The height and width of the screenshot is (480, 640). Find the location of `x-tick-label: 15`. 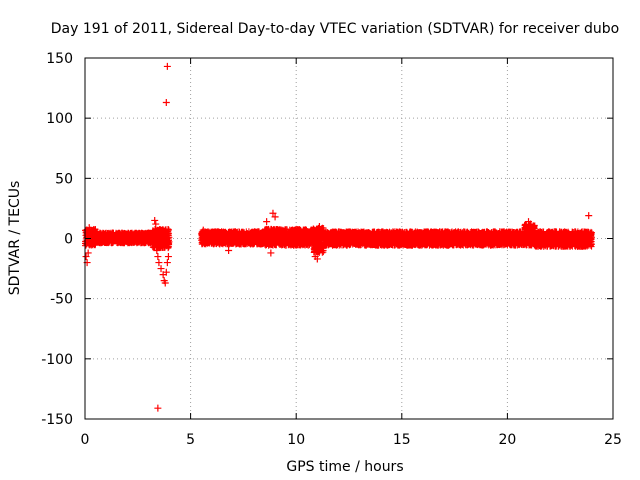

x-tick-label: 15 is located at coordinates (402, 440).